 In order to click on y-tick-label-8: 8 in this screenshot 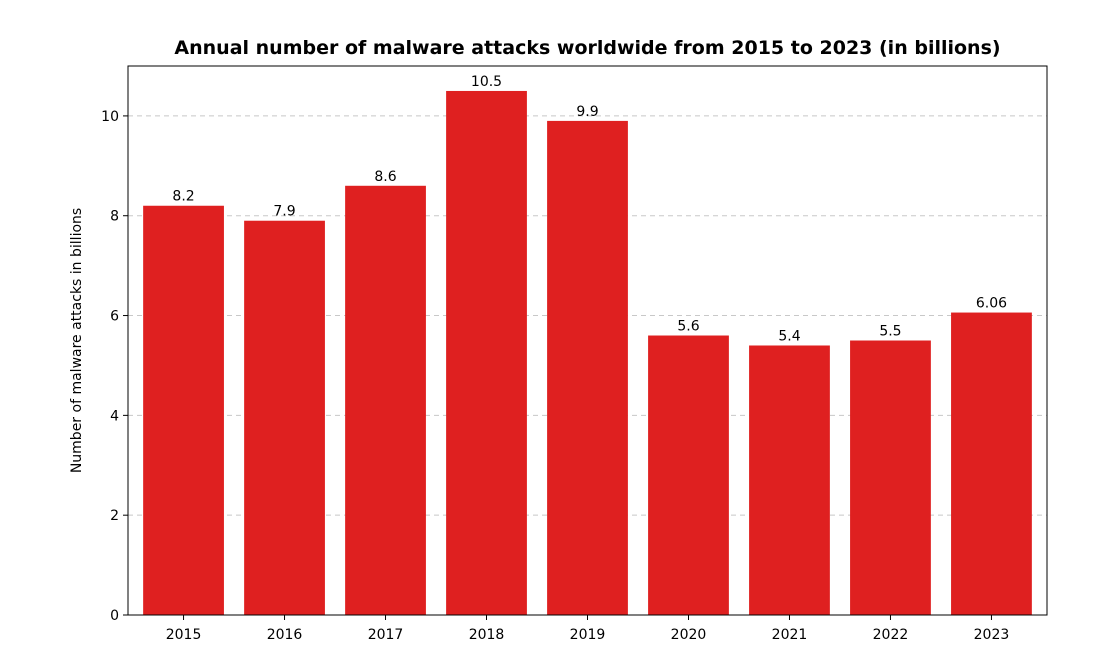, I will do `click(114, 217)`.